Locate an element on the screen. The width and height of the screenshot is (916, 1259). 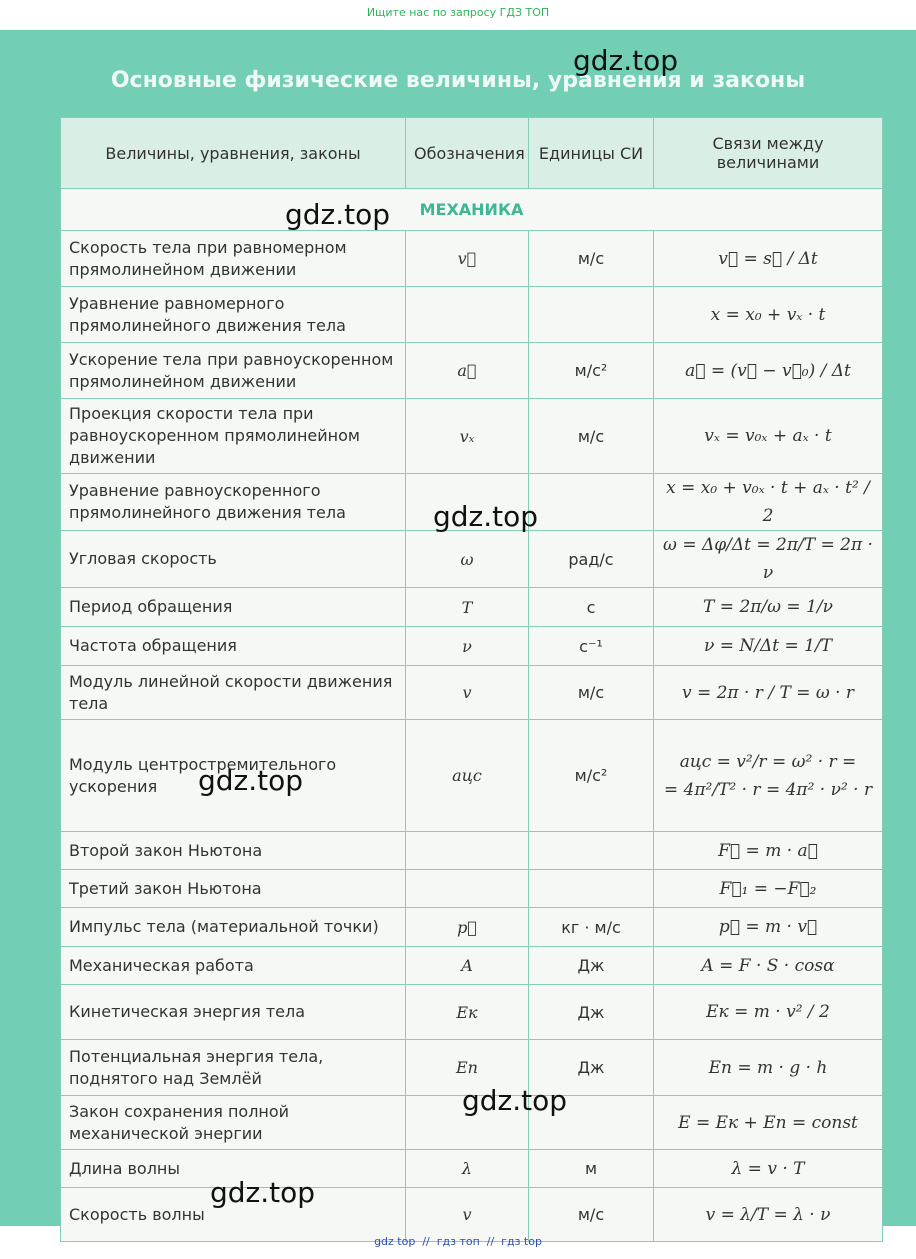
cell: p⃗ is located at coordinates (467, 927).